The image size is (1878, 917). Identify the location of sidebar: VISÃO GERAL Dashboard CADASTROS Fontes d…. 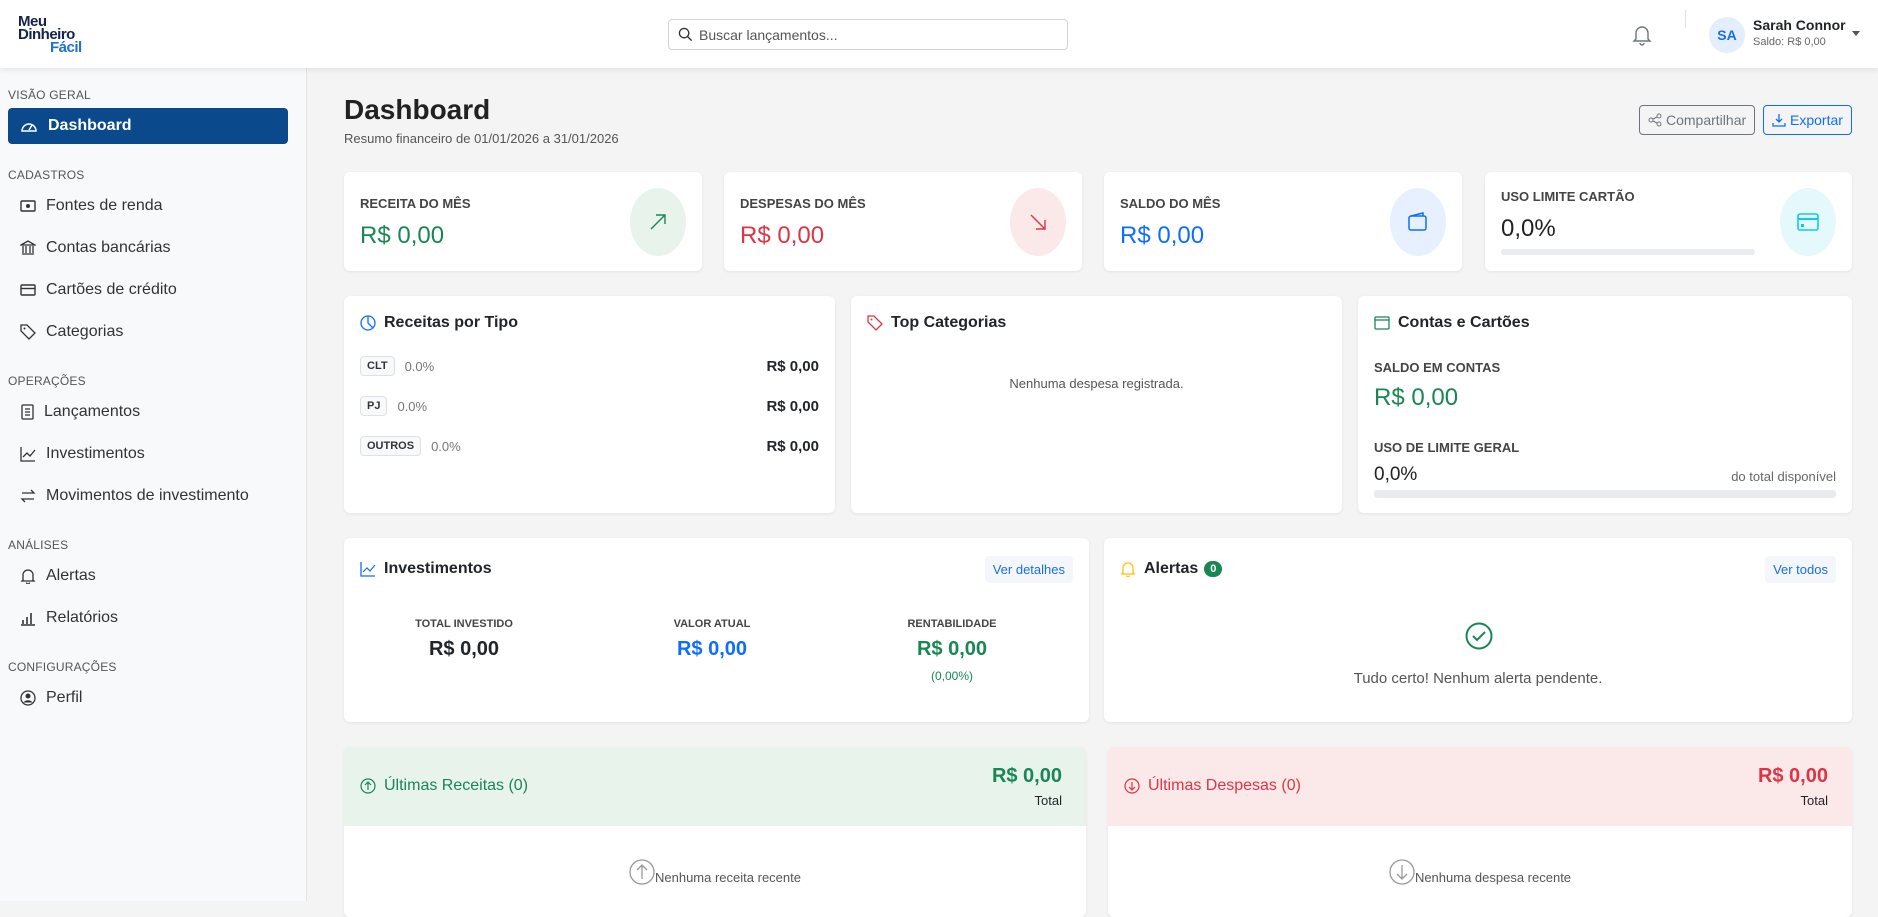
(153, 484).